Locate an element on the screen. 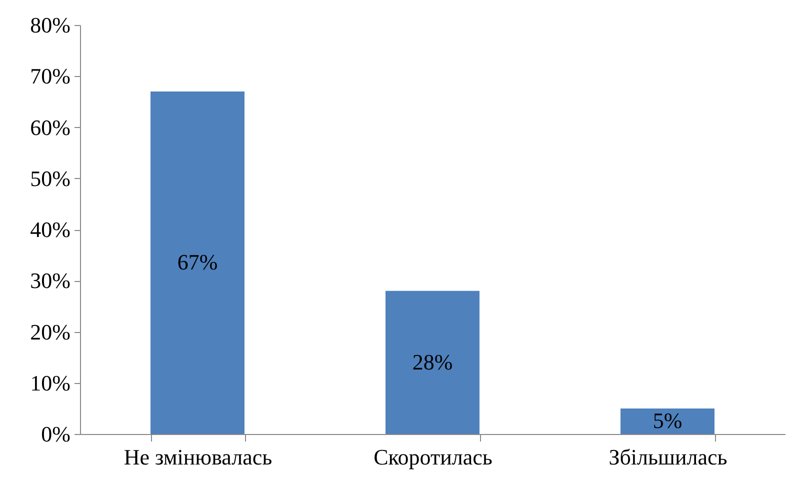 The width and height of the screenshot is (789, 477). data-label: 28% is located at coordinates (432, 361).